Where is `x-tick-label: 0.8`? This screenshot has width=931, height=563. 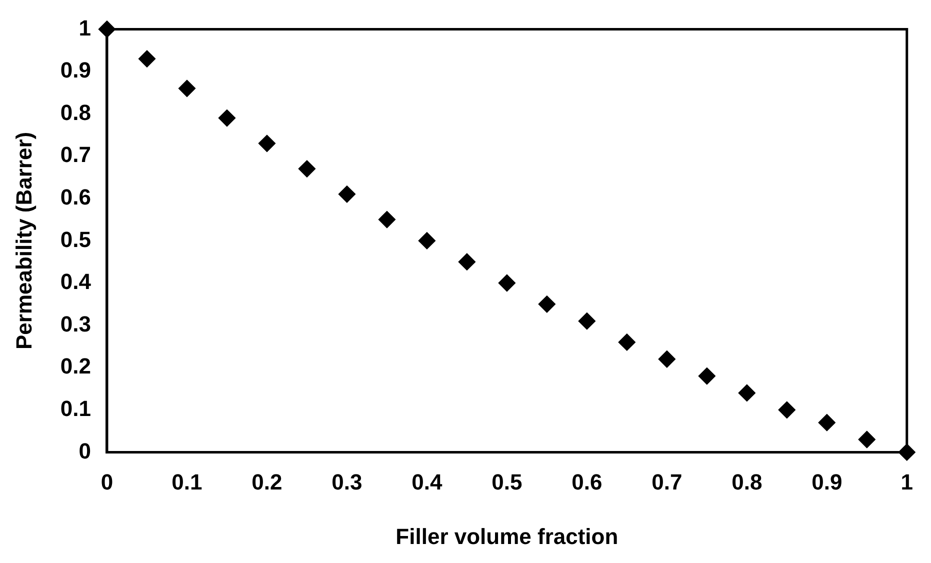 x-tick-label: 0.8 is located at coordinates (747, 481).